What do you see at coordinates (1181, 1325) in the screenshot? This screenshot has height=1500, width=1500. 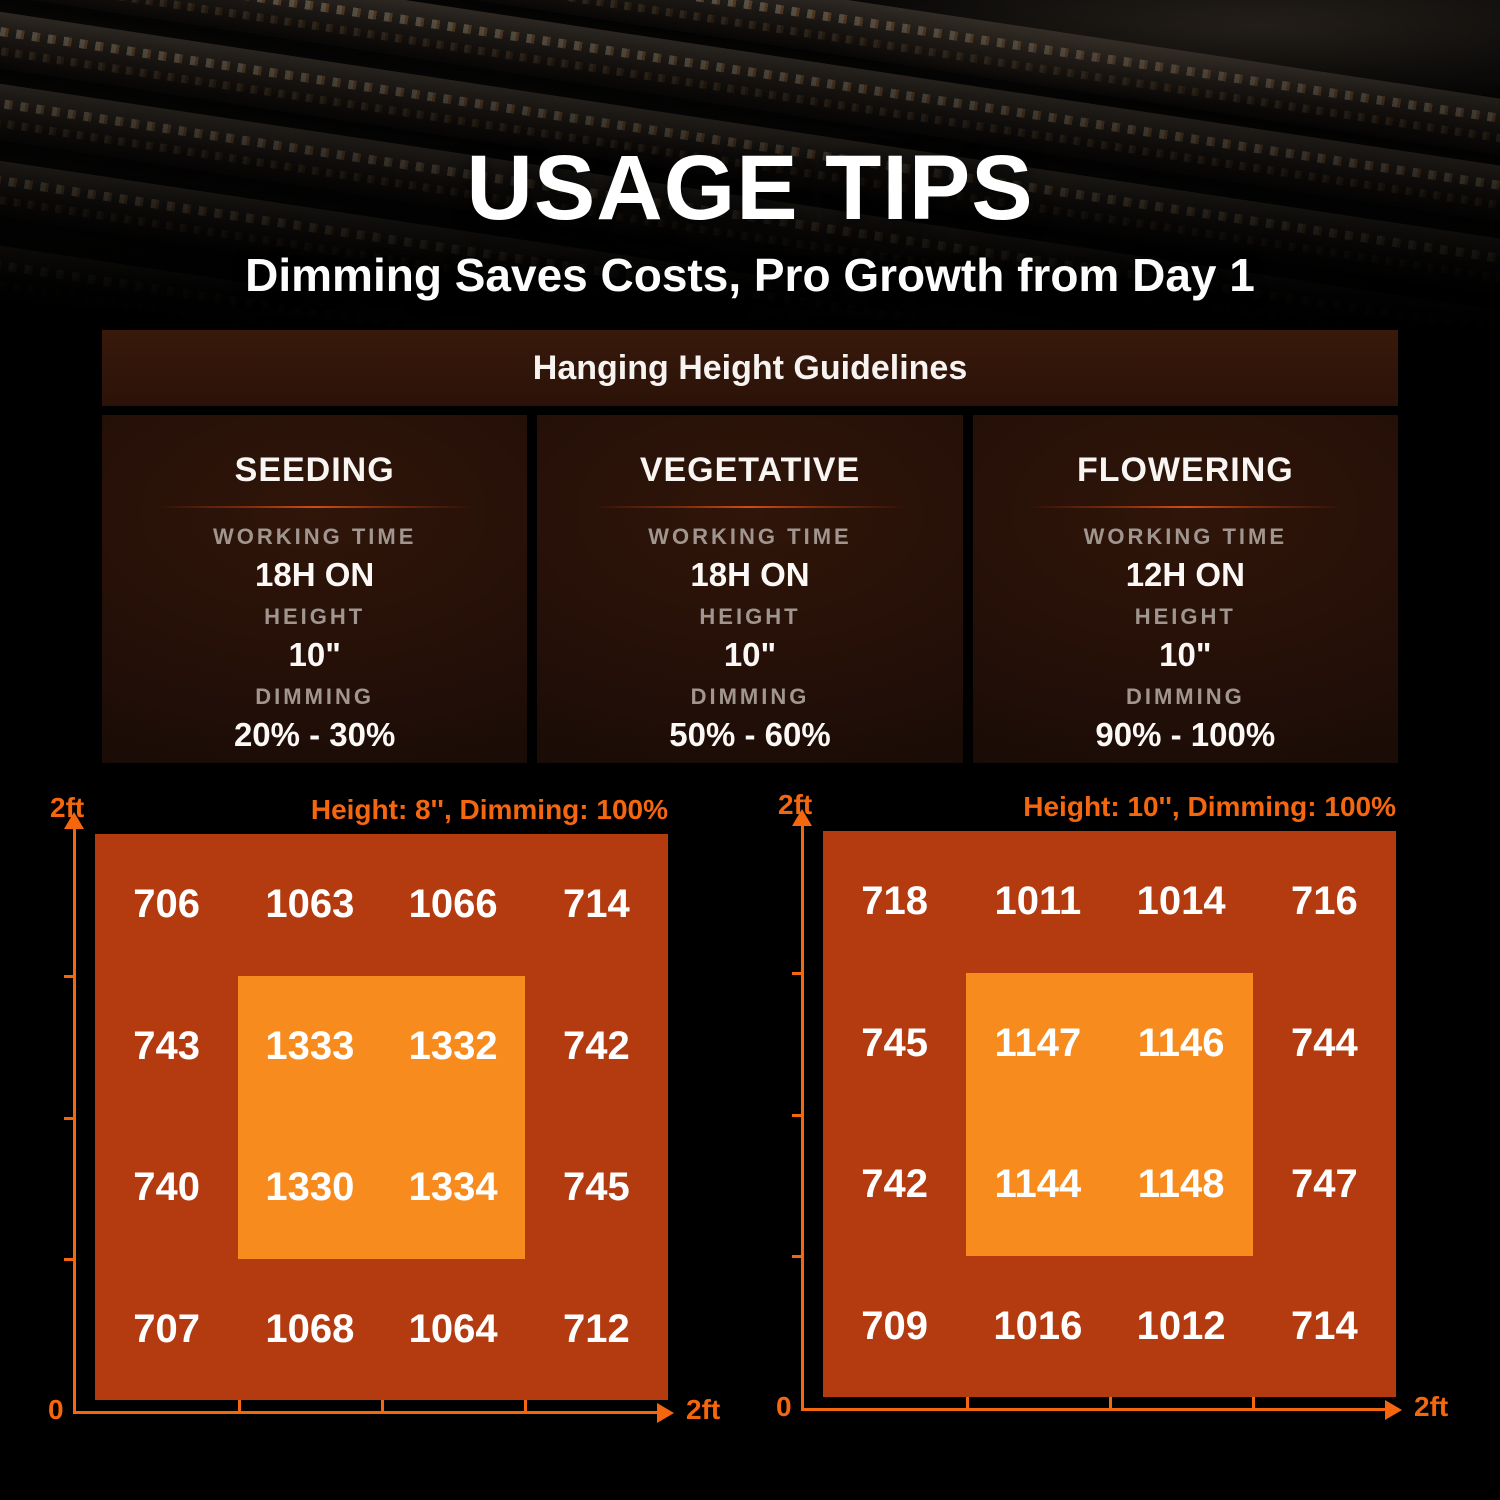 I see `ppfd-value: 1012` at bounding box center [1181, 1325].